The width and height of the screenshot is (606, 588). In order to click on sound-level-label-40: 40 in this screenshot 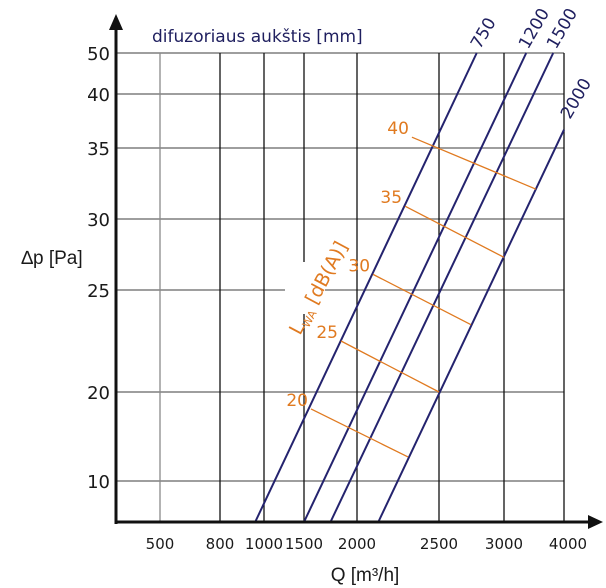, I will do `click(398, 129)`.